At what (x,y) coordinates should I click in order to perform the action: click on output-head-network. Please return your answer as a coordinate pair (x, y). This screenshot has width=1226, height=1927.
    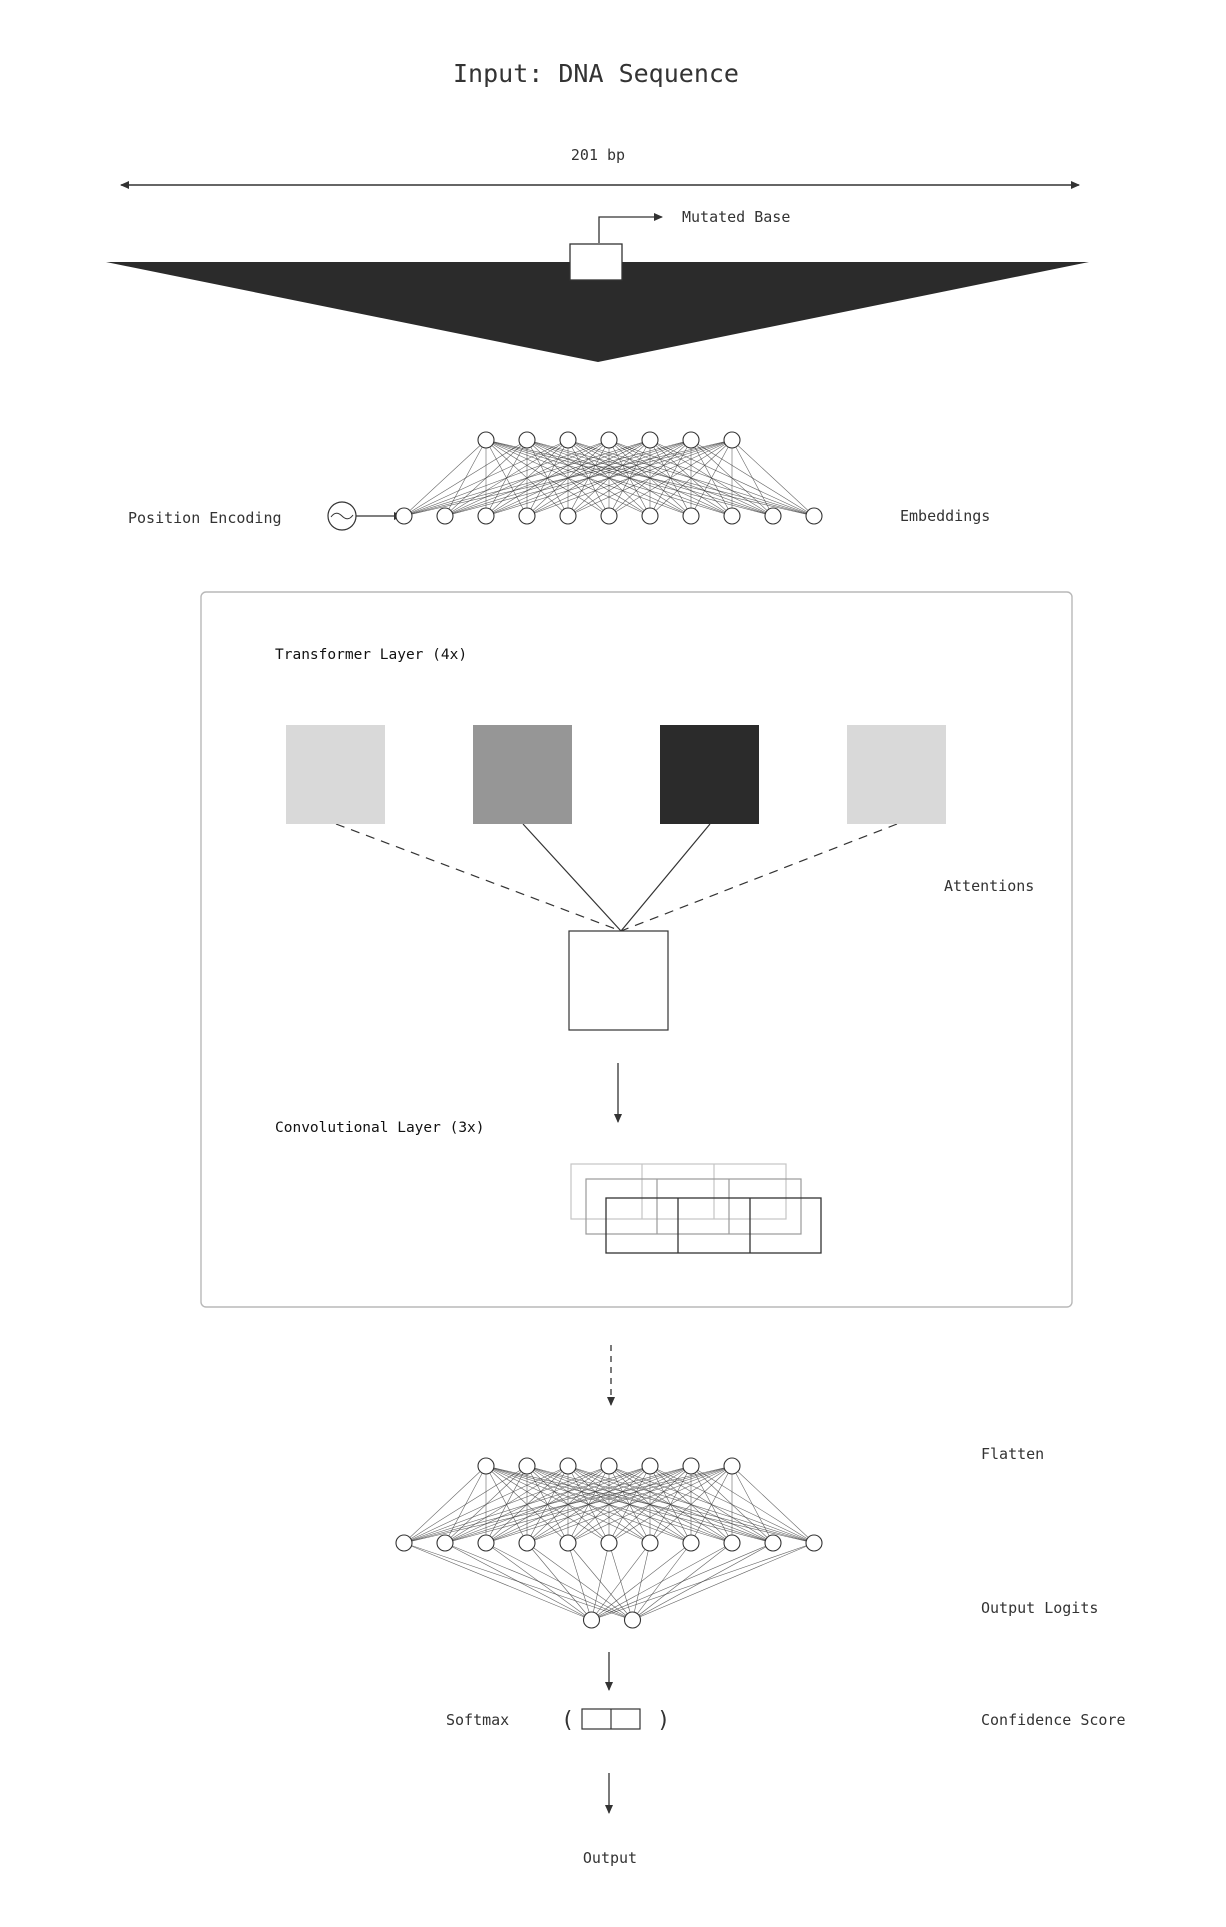
    Looking at the image, I should click on (609, 1543).